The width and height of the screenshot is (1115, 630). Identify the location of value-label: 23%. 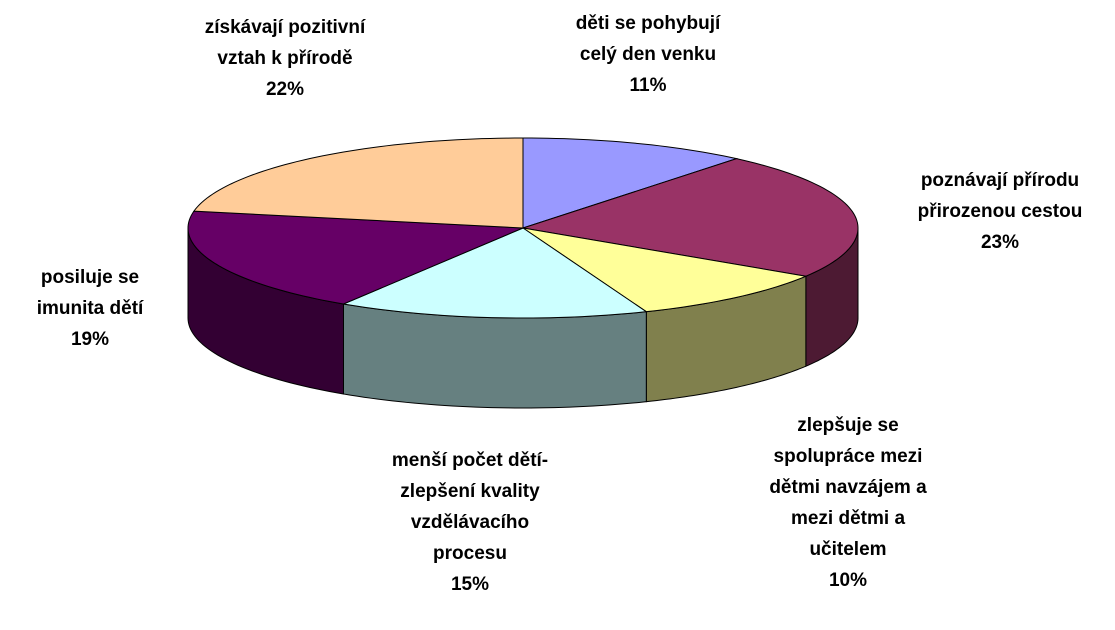
(1000, 242).